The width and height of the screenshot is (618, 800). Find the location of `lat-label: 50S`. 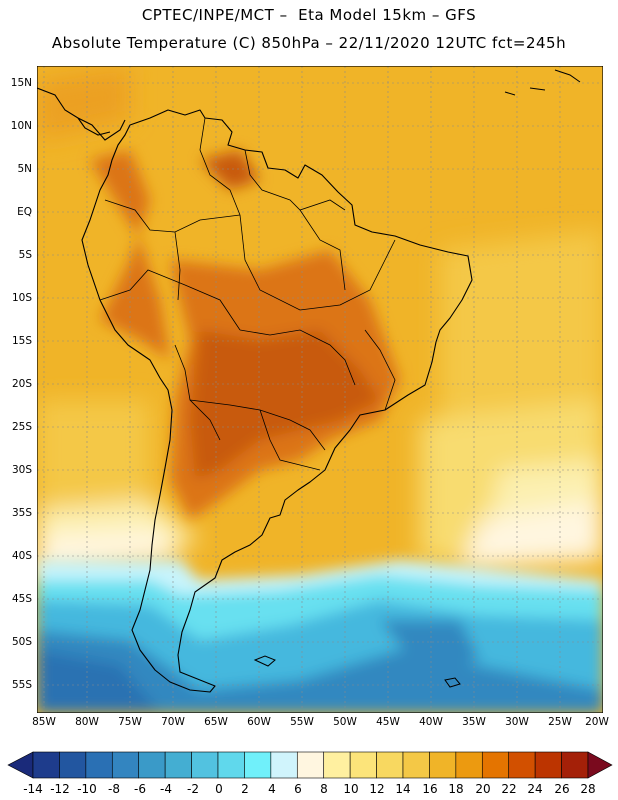

lat-label: 50S is located at coordinates (21, 642).